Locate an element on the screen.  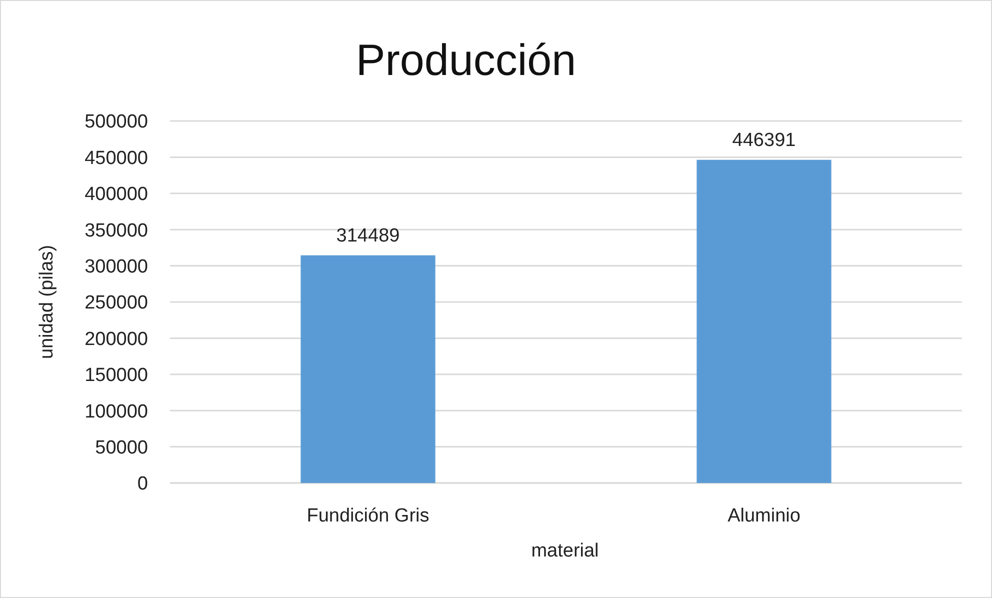
y-tick-label: 300000 is located at coordinates (116, 267).